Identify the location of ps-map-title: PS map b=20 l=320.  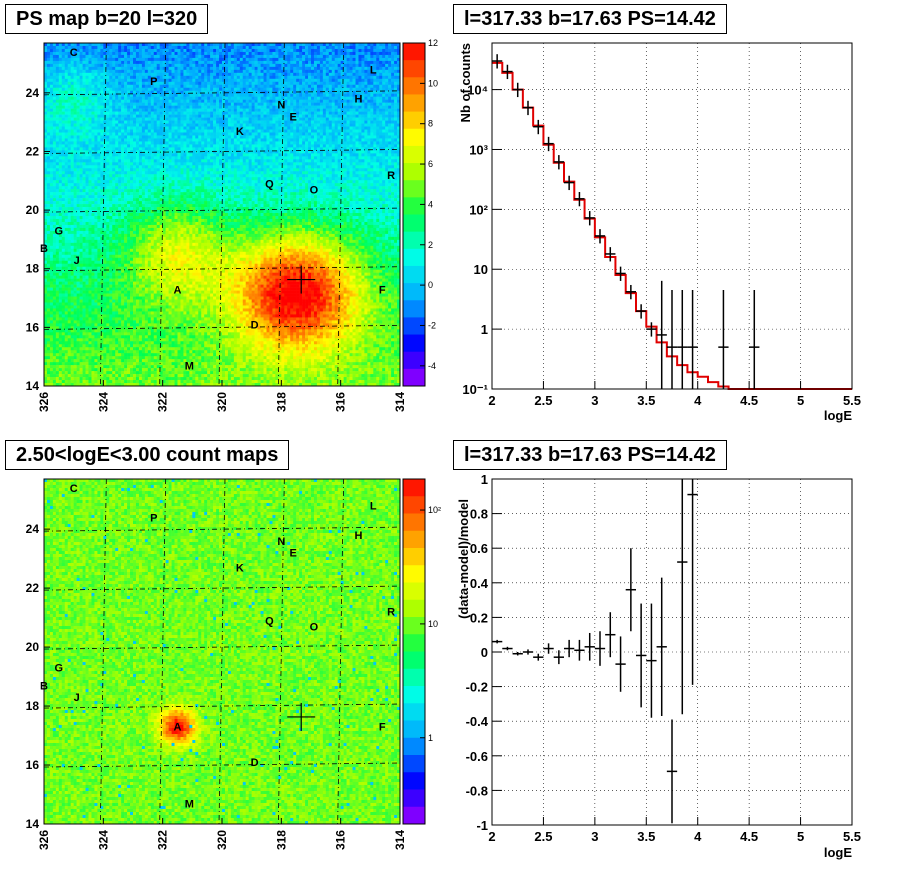
(107, 19).